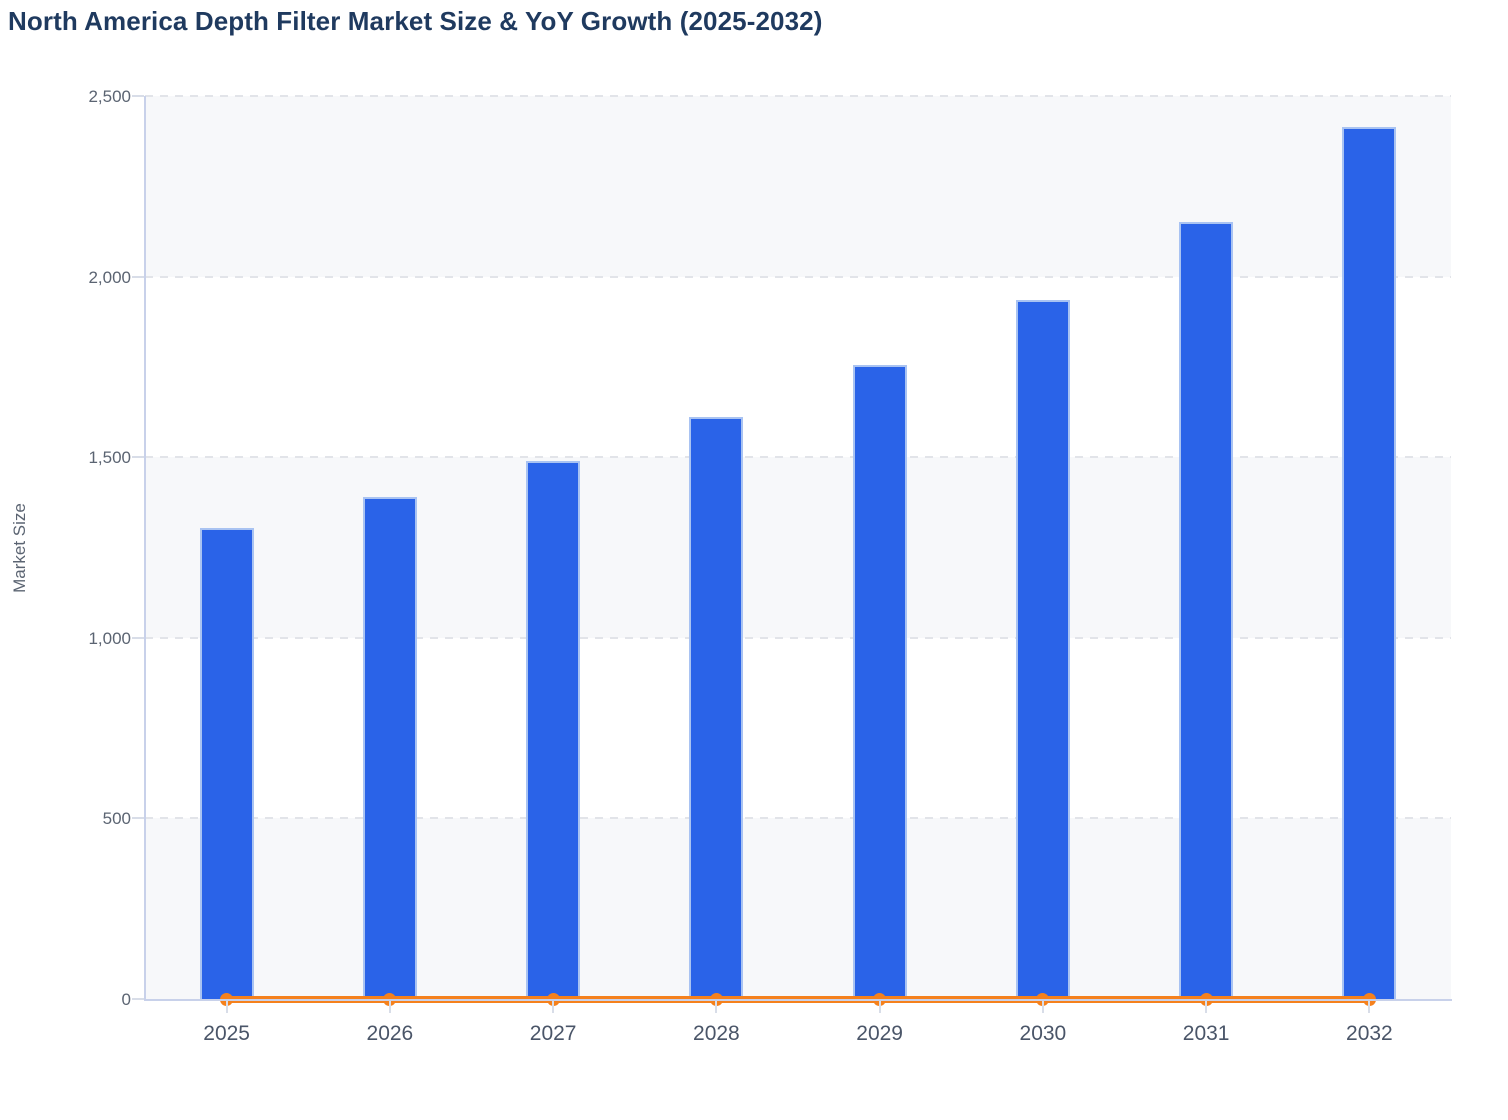  What do you see at coordinates (716, 708) in the screenshot?
I see `bar-2028` at bounding box center [716, 708].